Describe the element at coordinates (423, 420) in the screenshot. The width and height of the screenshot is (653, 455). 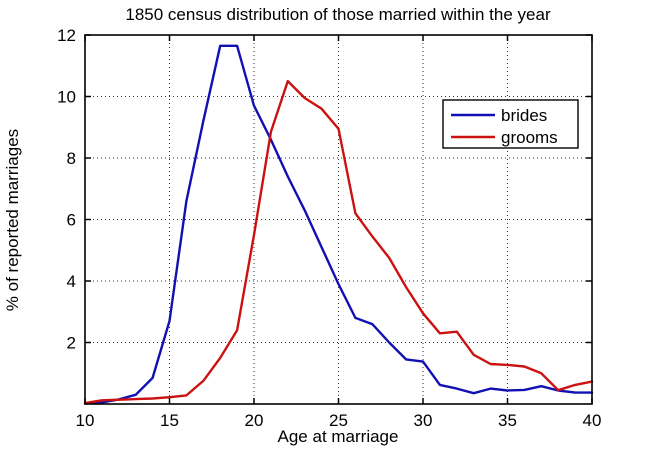
I see `x-tick-label: 30` at that location.